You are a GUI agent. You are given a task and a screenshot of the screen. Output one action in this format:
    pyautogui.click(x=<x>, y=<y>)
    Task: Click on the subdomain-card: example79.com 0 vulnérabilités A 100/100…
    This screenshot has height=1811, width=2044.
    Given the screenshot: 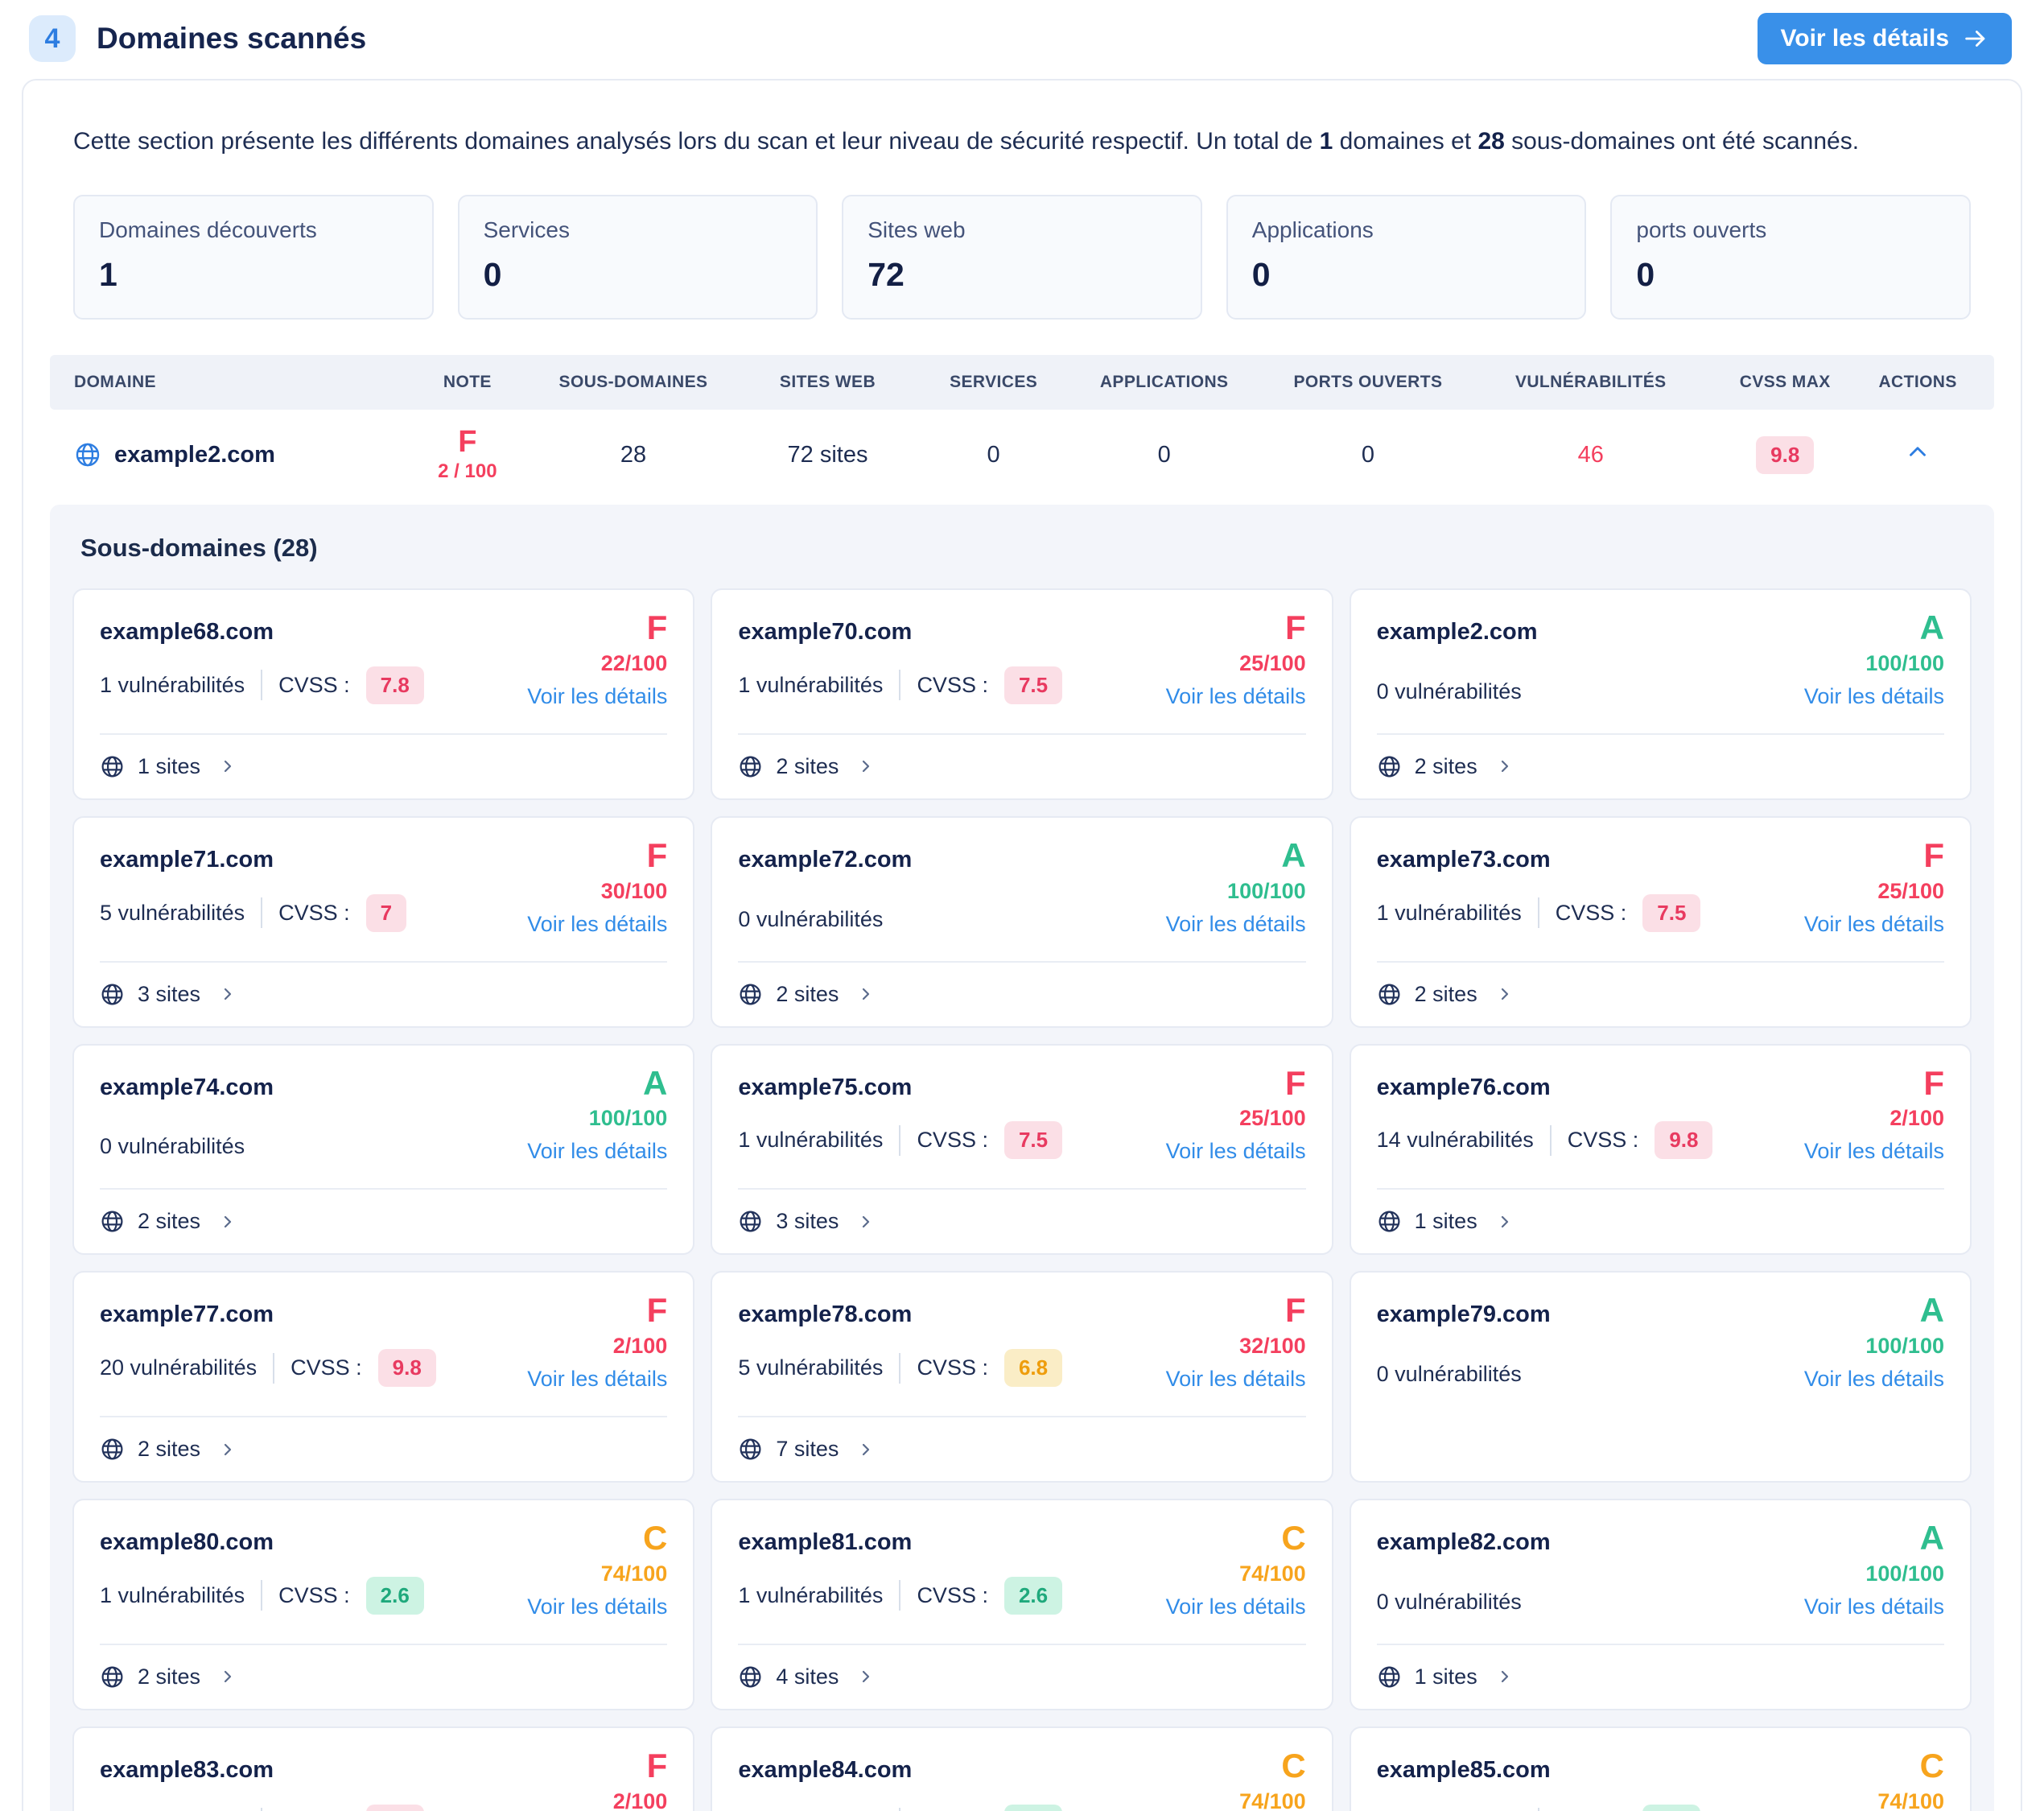 What is the action you would take?
    pyautogui.click(x=1660, y=1377)
    